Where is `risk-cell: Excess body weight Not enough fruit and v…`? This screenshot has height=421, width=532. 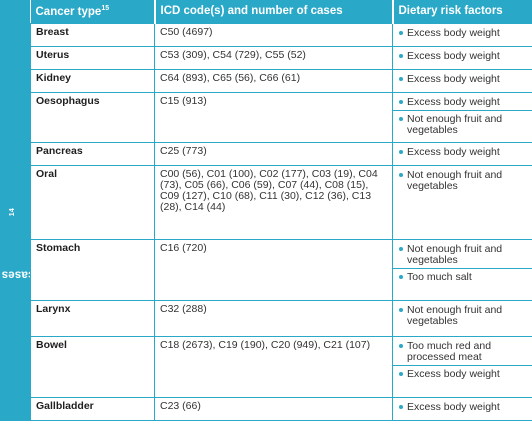
risk-cell: Excess body weight Not enough fruit and v… is located at coordinates (462, 117).